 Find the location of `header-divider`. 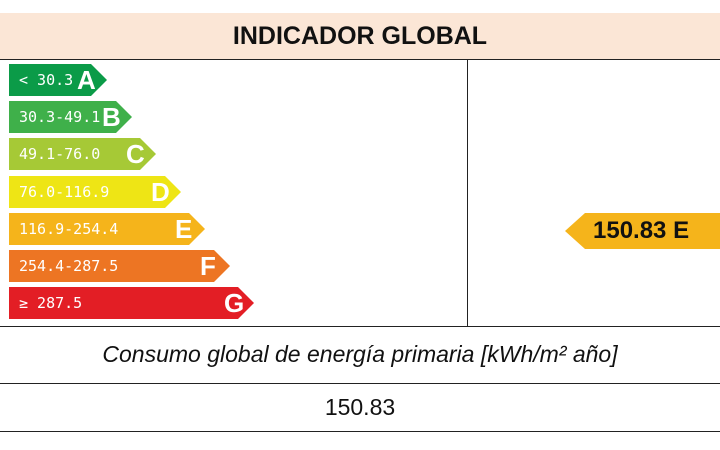

header-divider is located at coordinates (360, 59).